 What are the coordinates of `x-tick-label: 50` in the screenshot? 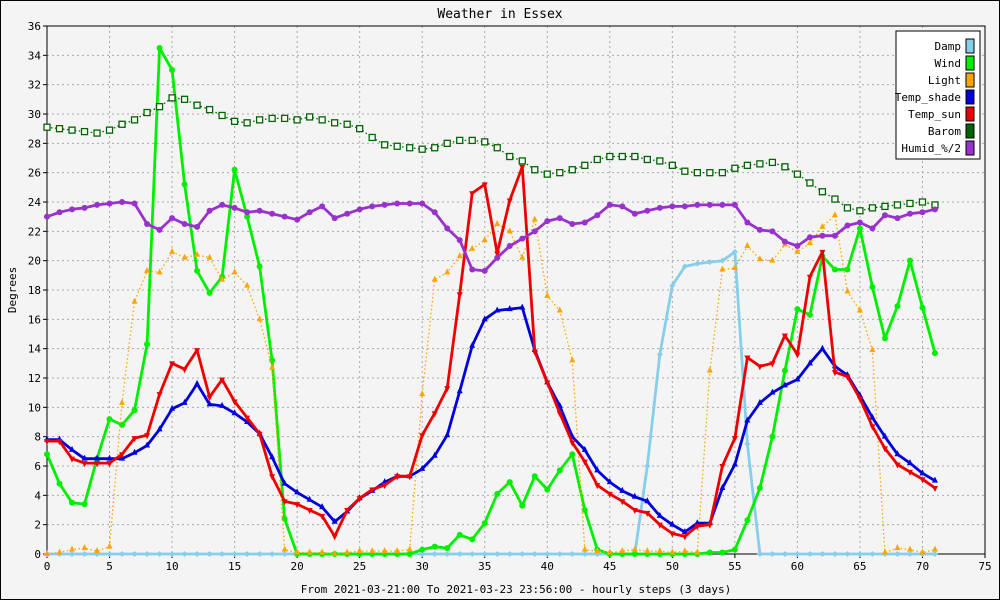 It's located at (672, 566).